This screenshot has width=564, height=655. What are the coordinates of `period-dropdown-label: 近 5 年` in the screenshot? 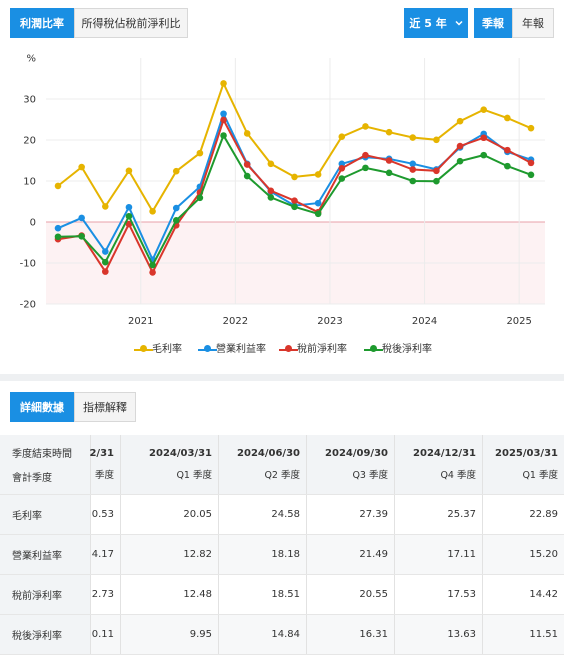 It's located at (428, 23).